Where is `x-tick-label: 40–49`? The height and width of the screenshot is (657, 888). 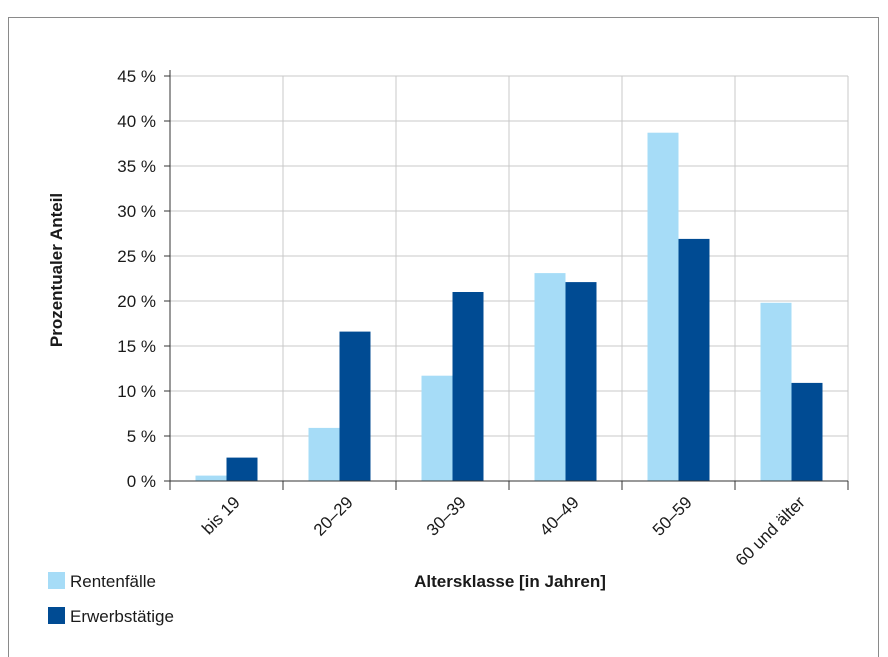
x-tick-label: 40–49 is located at coordinates (559, 516).